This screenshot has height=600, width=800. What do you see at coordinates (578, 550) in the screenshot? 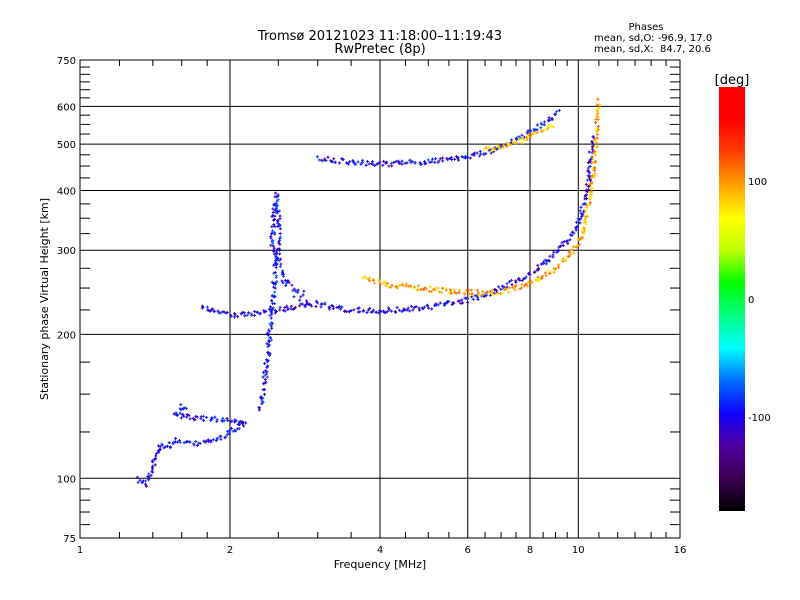
I see `x-tick-label: 10` at bounding box center [578, 550].